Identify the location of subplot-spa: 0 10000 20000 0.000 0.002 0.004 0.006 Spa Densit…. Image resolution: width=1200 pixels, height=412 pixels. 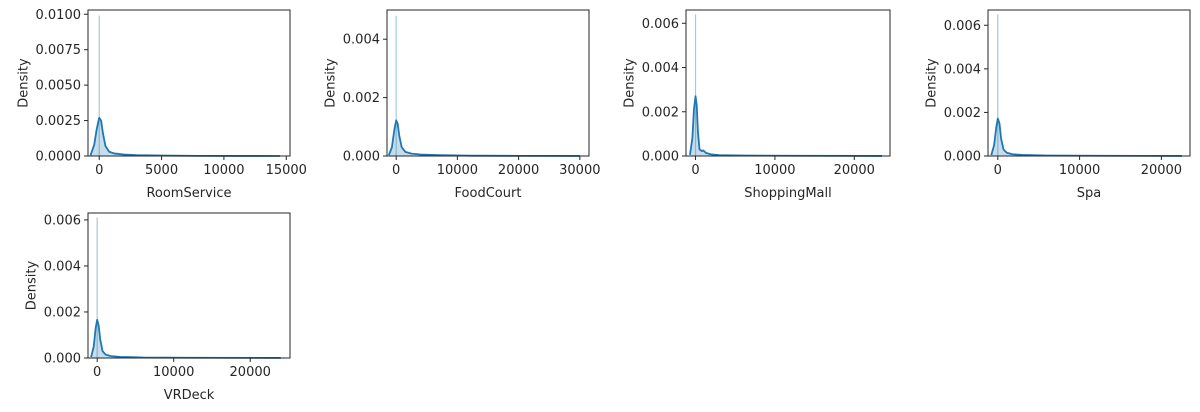
(1058, 105).